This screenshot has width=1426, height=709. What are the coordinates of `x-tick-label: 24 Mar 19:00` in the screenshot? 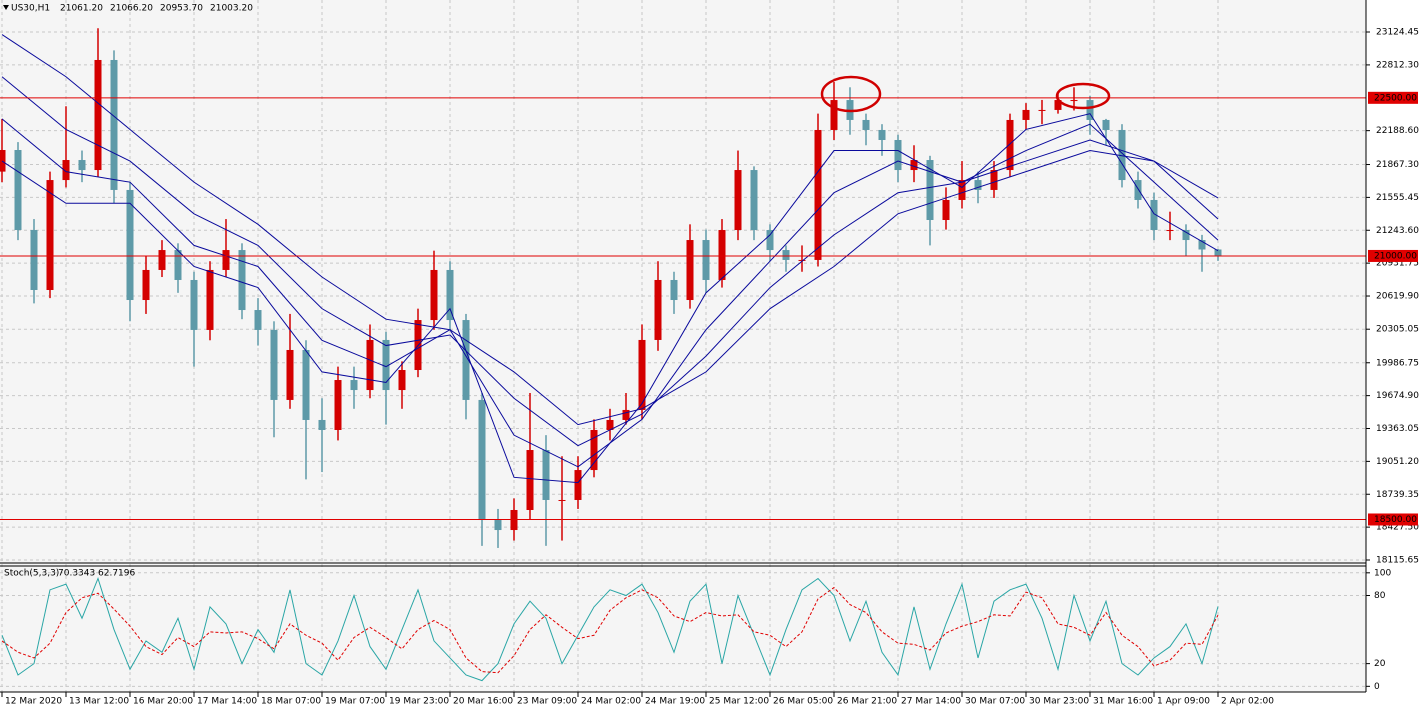 It's located at (675, 702).